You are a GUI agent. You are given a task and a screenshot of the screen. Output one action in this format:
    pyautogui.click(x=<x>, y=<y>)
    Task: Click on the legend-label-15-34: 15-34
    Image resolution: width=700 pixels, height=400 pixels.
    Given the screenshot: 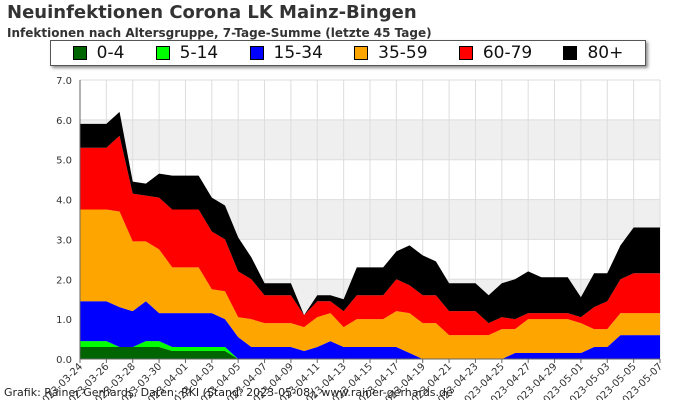 What is the action you would take?
    pyautogui.click(x=298, y=53)
    